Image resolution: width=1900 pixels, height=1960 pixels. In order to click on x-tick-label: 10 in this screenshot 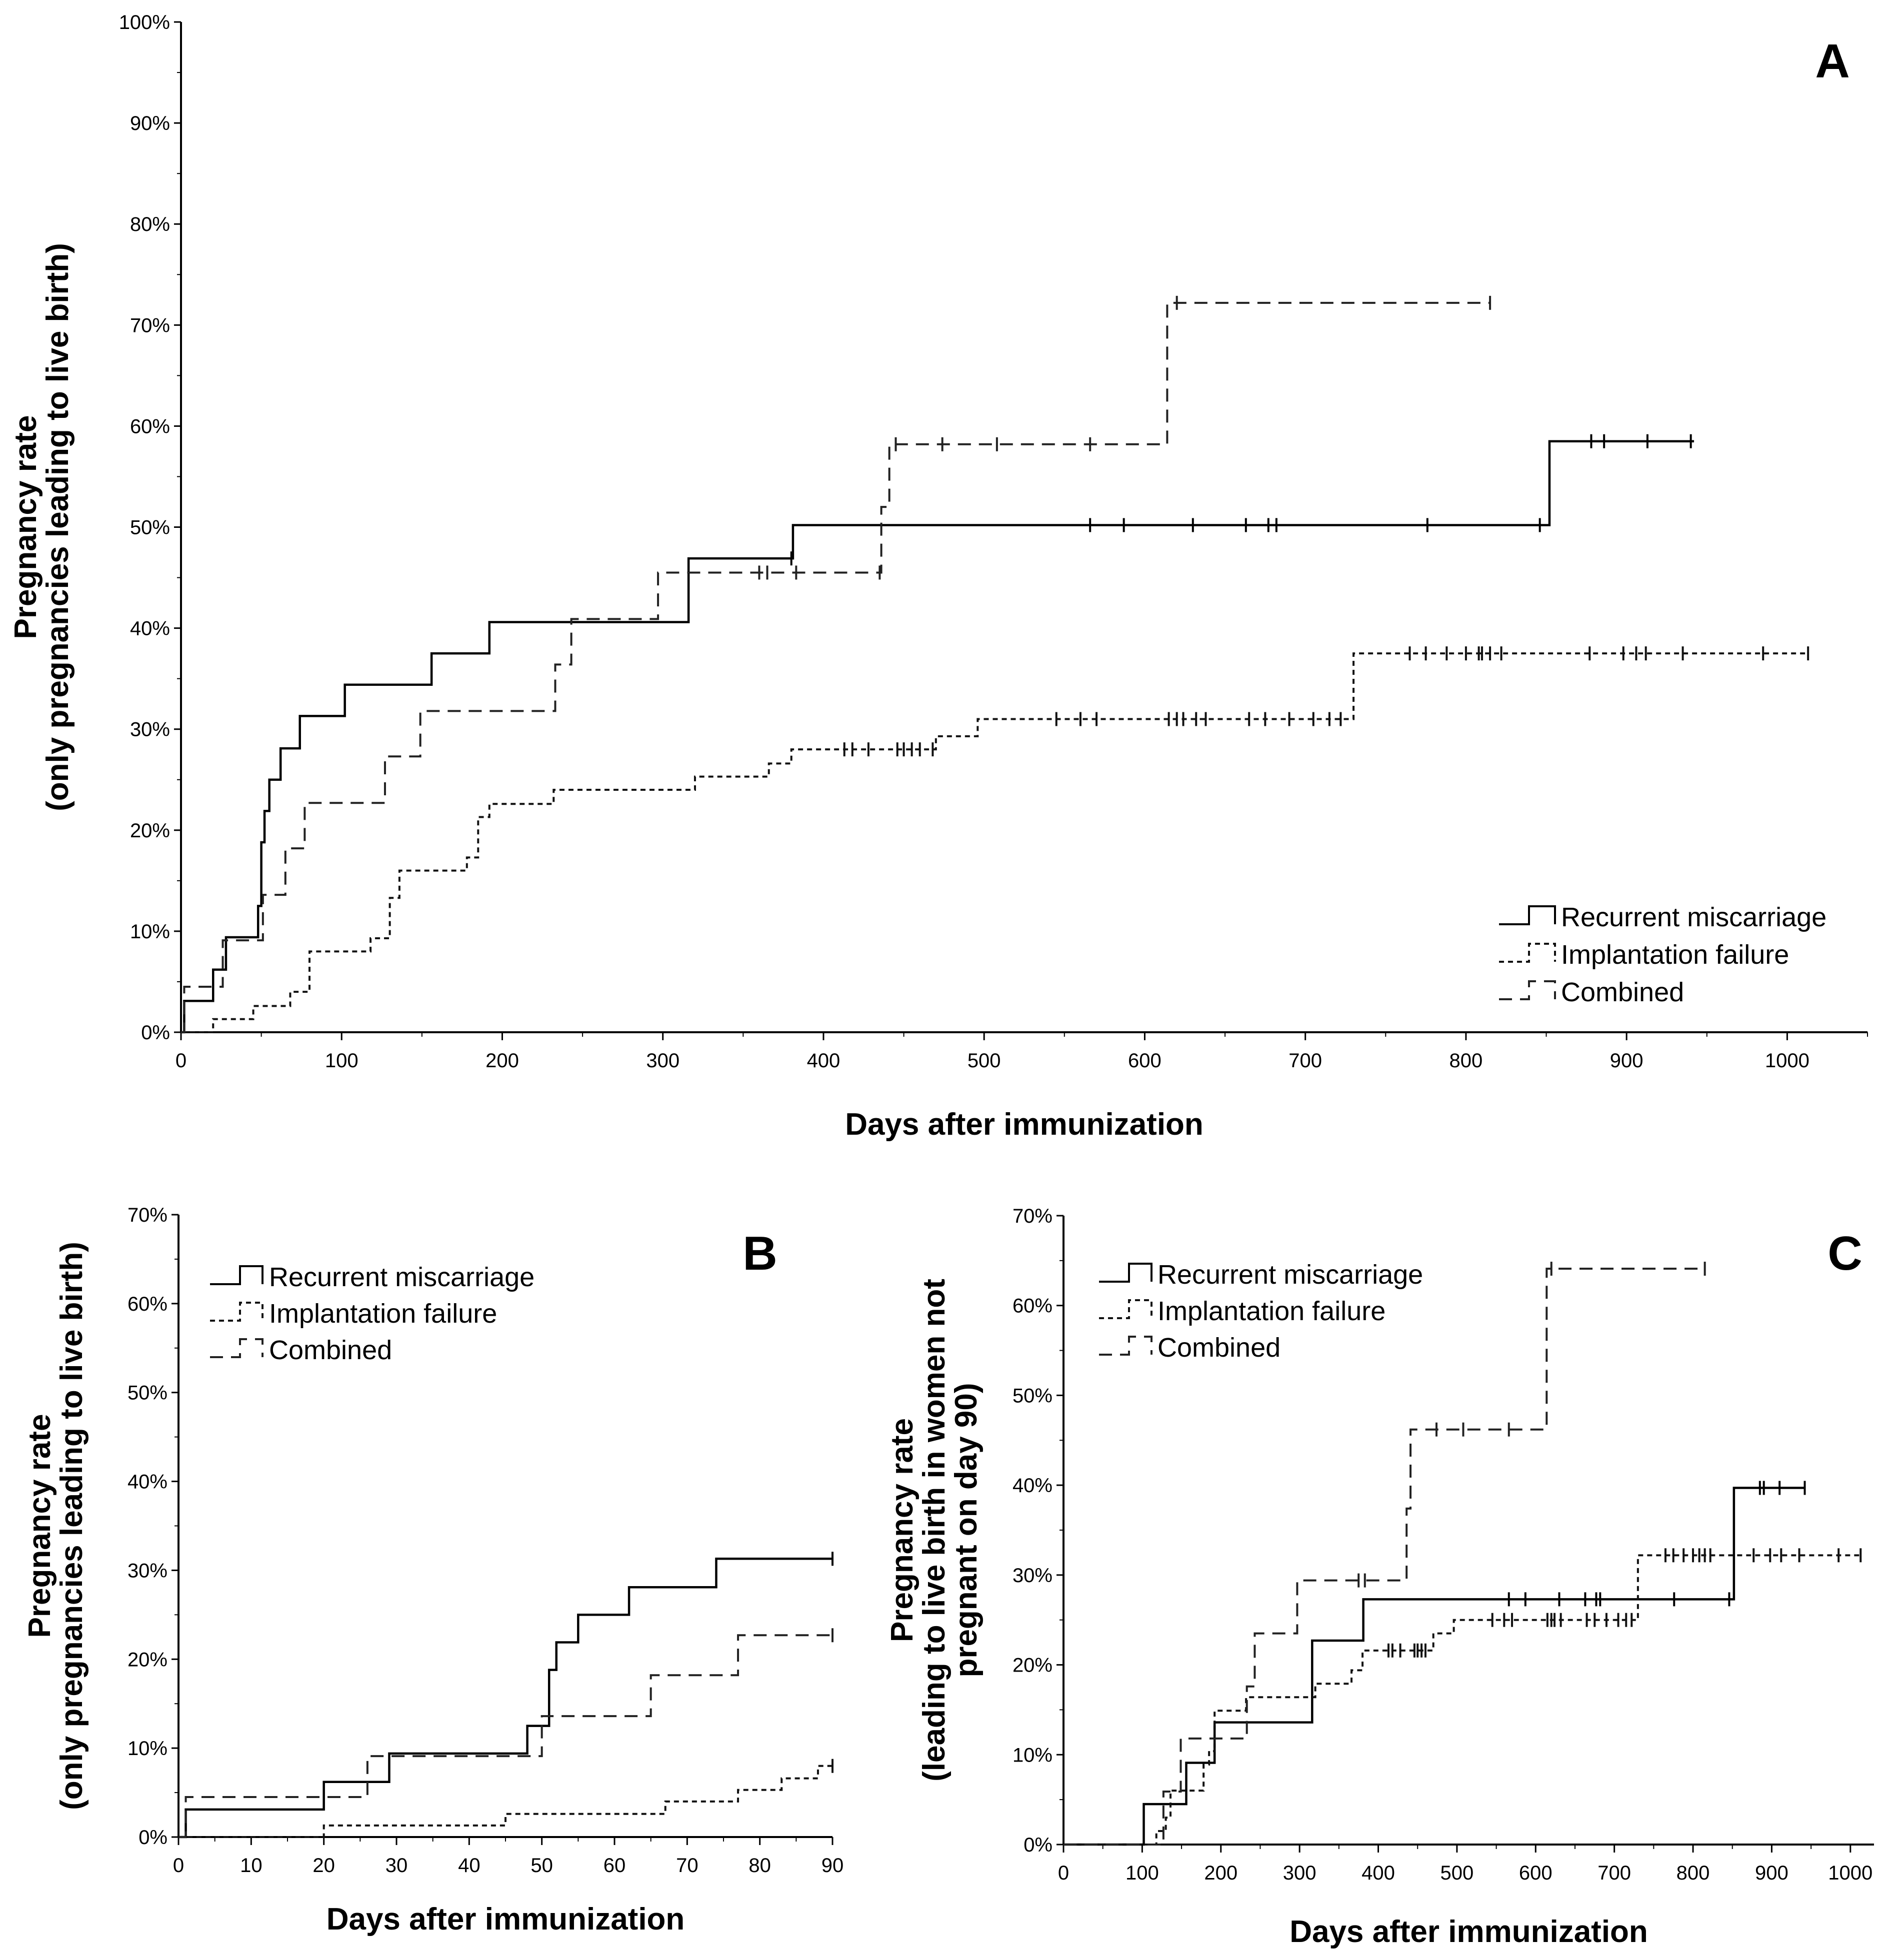, I will do `click(251, 1866)`.